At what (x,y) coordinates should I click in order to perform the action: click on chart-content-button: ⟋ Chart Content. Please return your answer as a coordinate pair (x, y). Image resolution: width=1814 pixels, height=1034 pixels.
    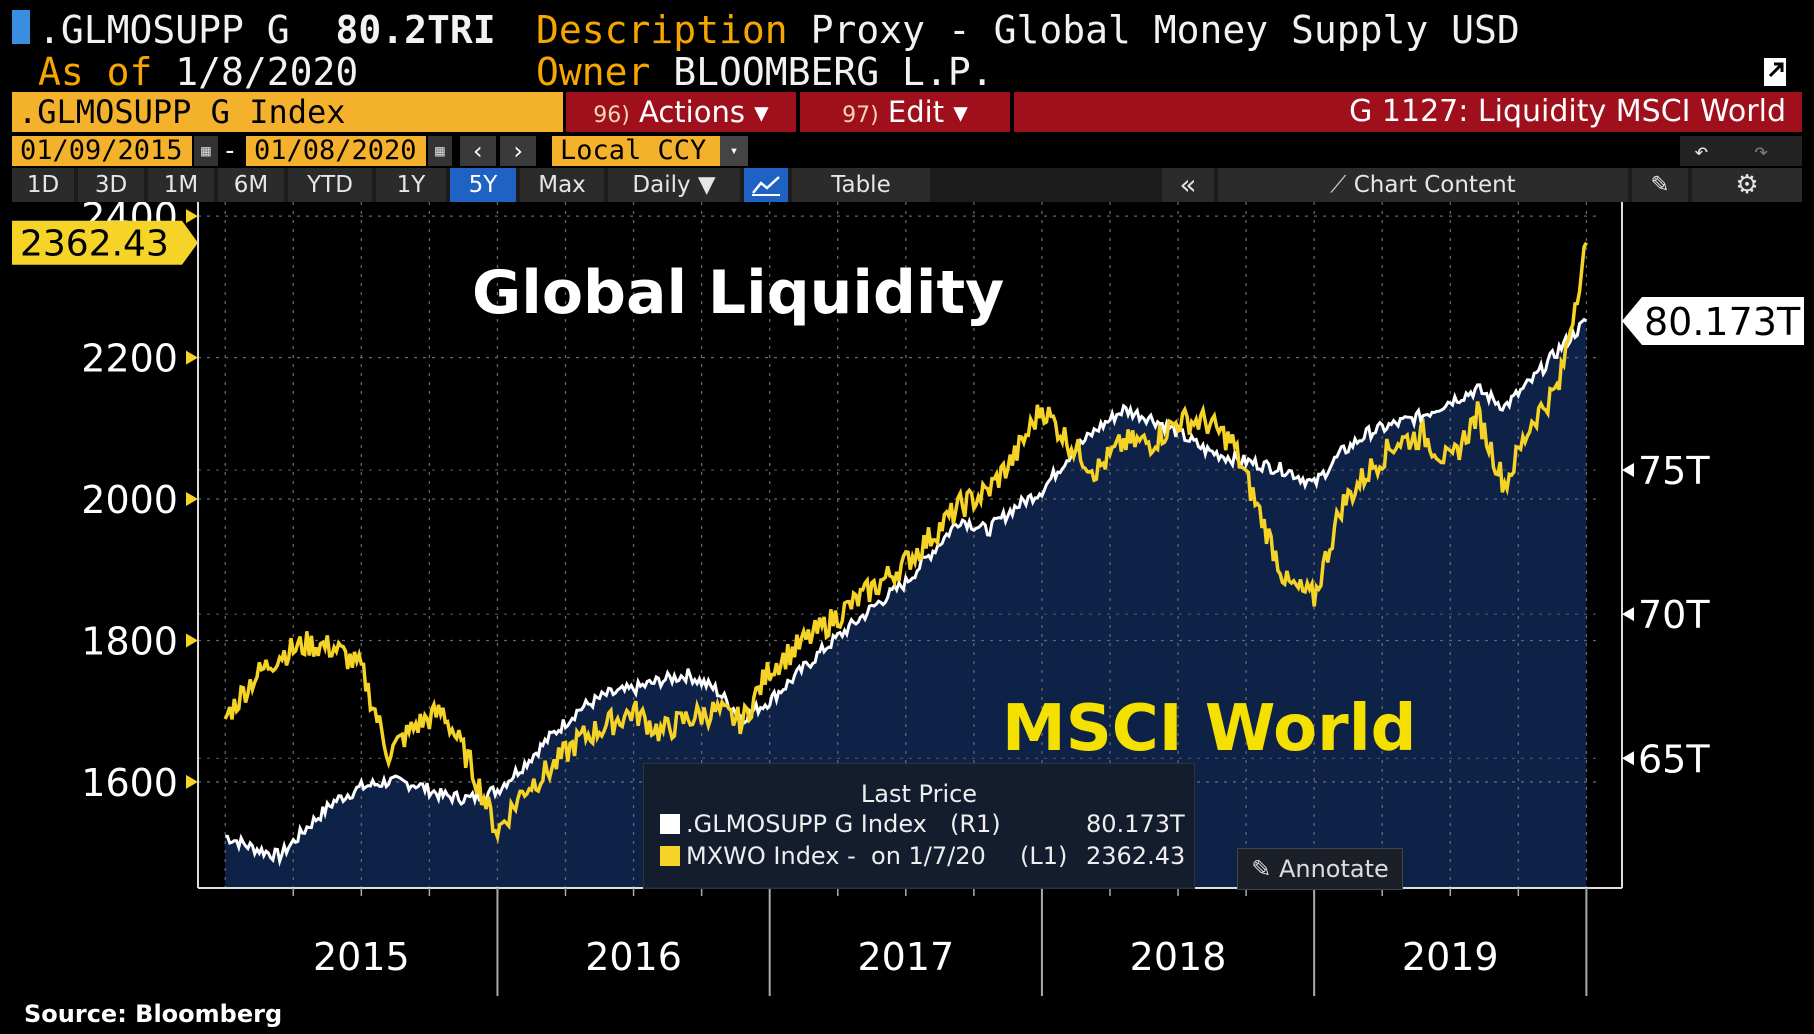
    Looking at the image, I should click on (1423, 185).